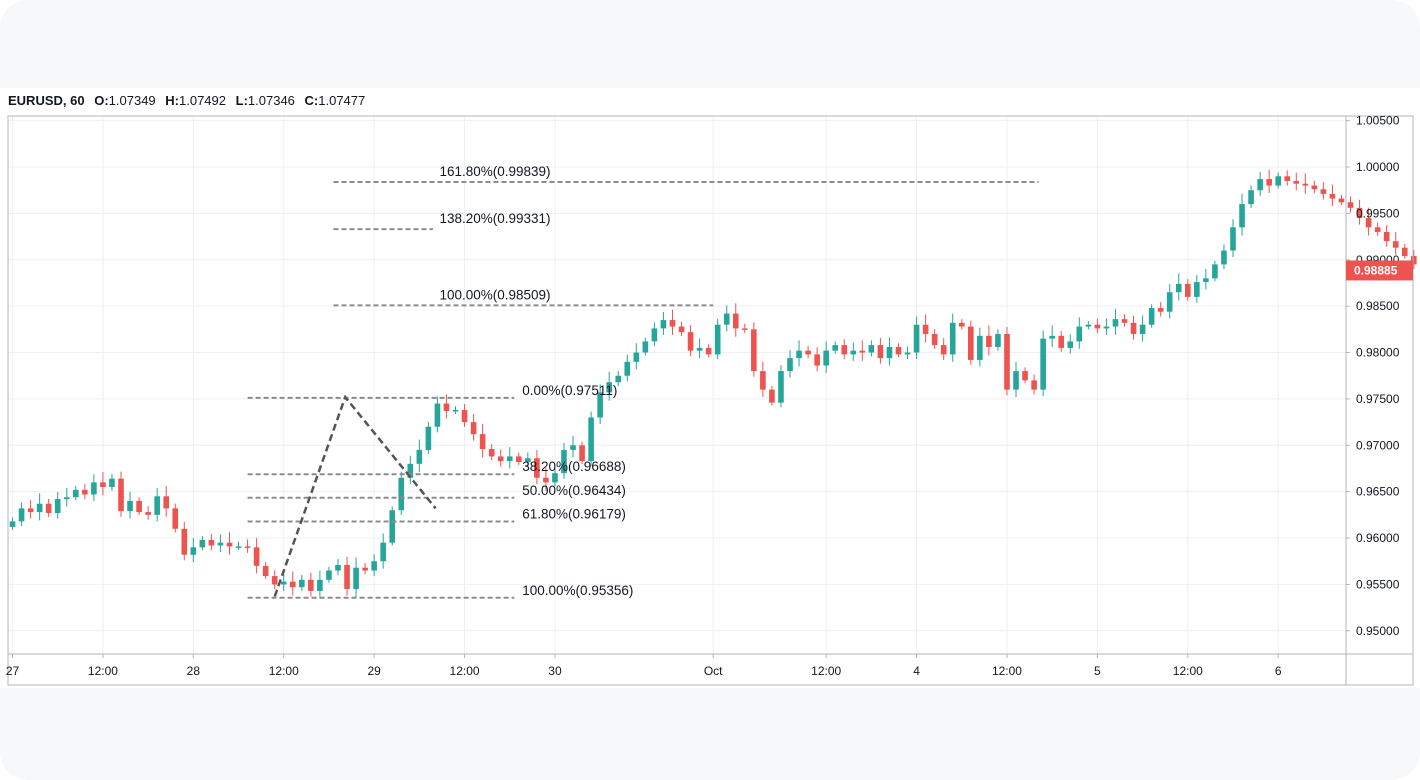 This screenshot has width=1420, height=780. I want to click on y-tick-label: 0.96500, so click(1378, 492).